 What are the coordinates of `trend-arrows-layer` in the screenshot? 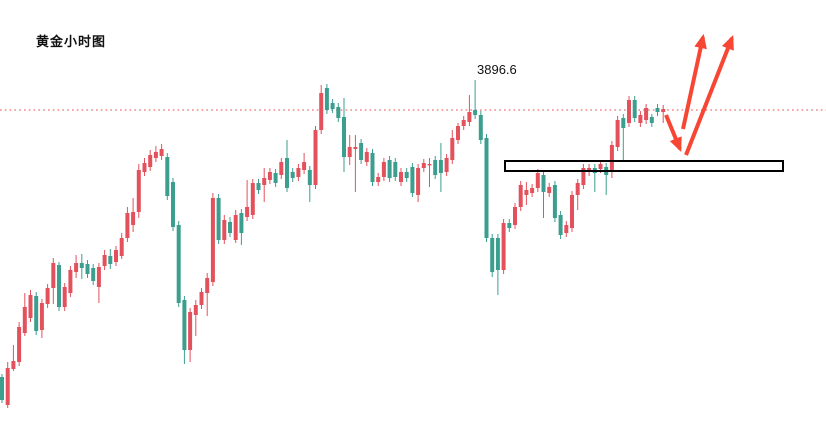 It's located at (699, 94).